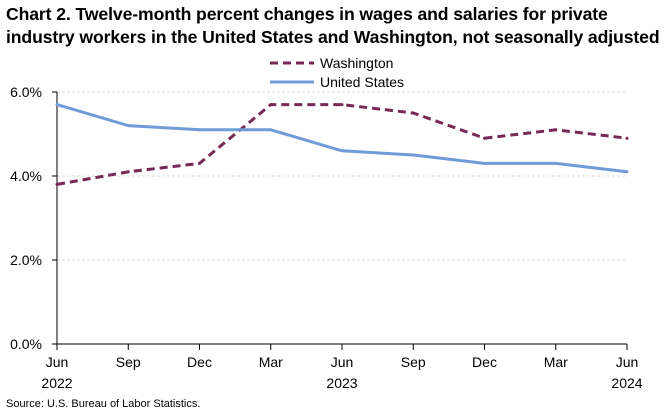 Image resolution: width=667 pixels, height=413 pixels. What do you see at coordinates (26, 260) in the screenshot?
I see `y-tick-label: 2.0%` at bounding box center [26, 260].